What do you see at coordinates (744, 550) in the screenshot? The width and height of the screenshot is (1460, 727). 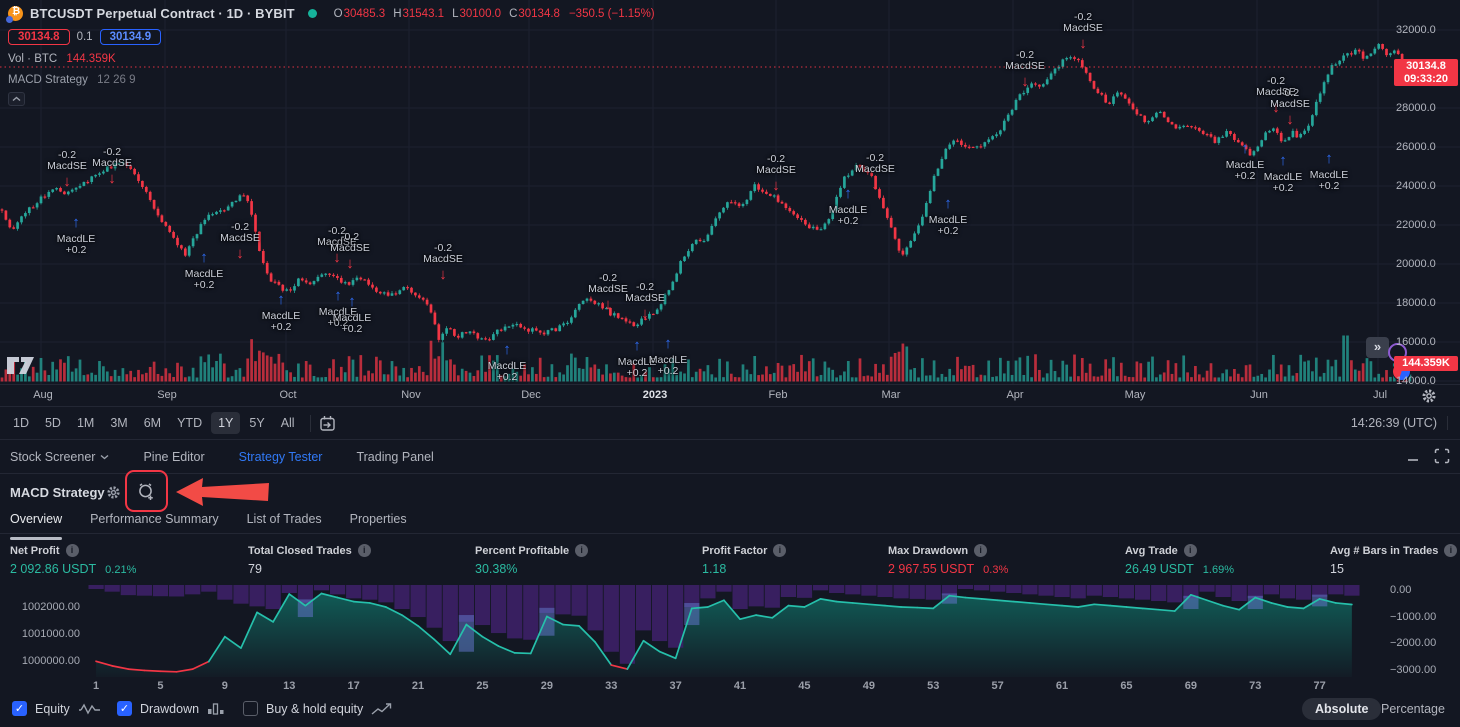 I see `stat-label: Profit Factor i` at bounding box center [744, 550].